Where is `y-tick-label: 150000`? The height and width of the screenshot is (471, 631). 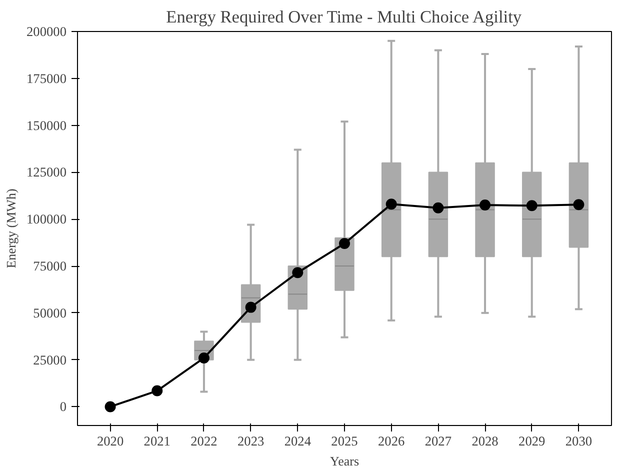
y-tick-label: 150000 is located at coordinates (46, 125).